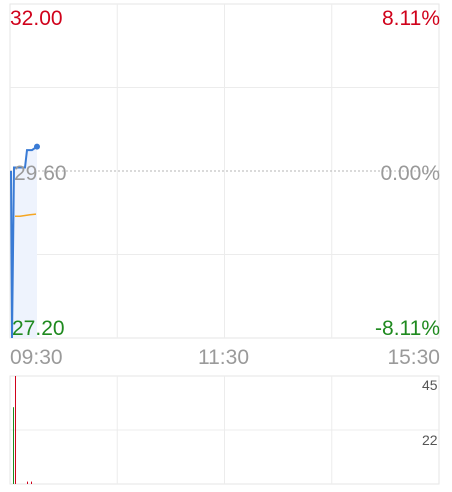 This screenshot has height=492, width=452. Describe the element at coordinates (430, 385) in the screenshot. I see `volume-tick-max: 45` at that location.